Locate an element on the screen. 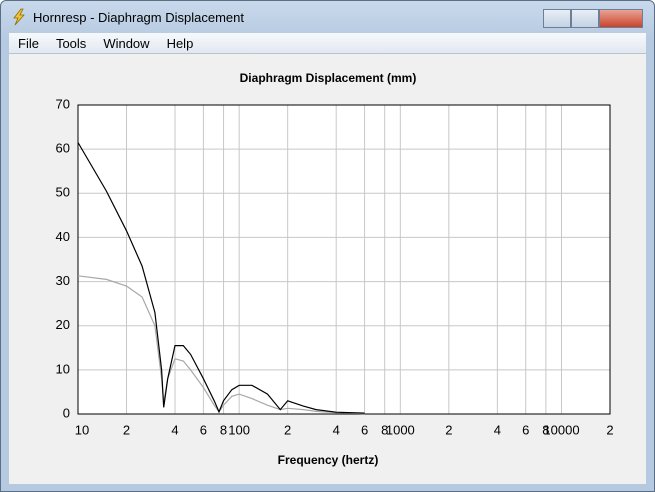  window-buttons is located at coordinates (593, 18).